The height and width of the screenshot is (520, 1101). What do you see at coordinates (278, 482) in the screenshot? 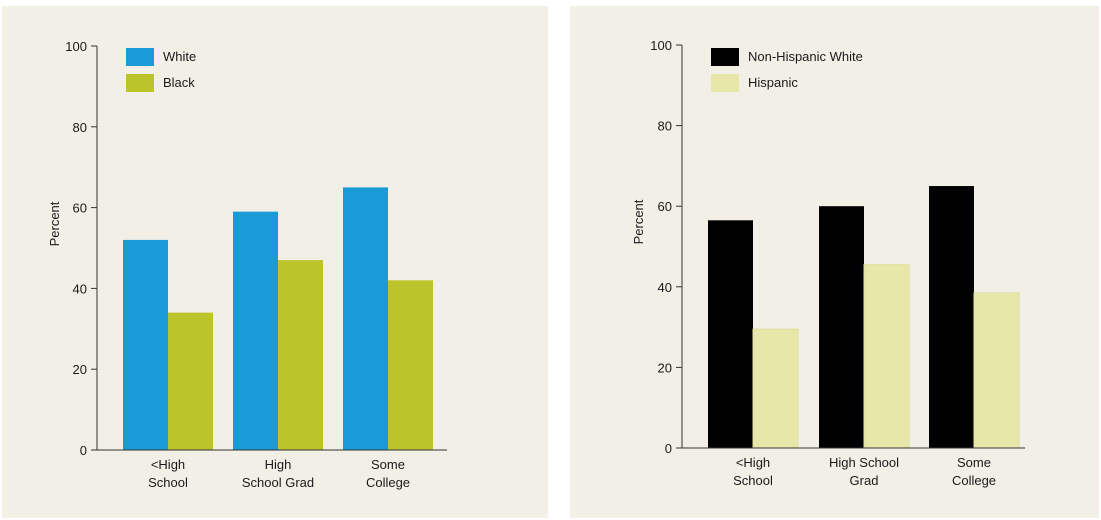
I see `x-category-label-2-line-2: School Grad` at bounding box center [278, 482].